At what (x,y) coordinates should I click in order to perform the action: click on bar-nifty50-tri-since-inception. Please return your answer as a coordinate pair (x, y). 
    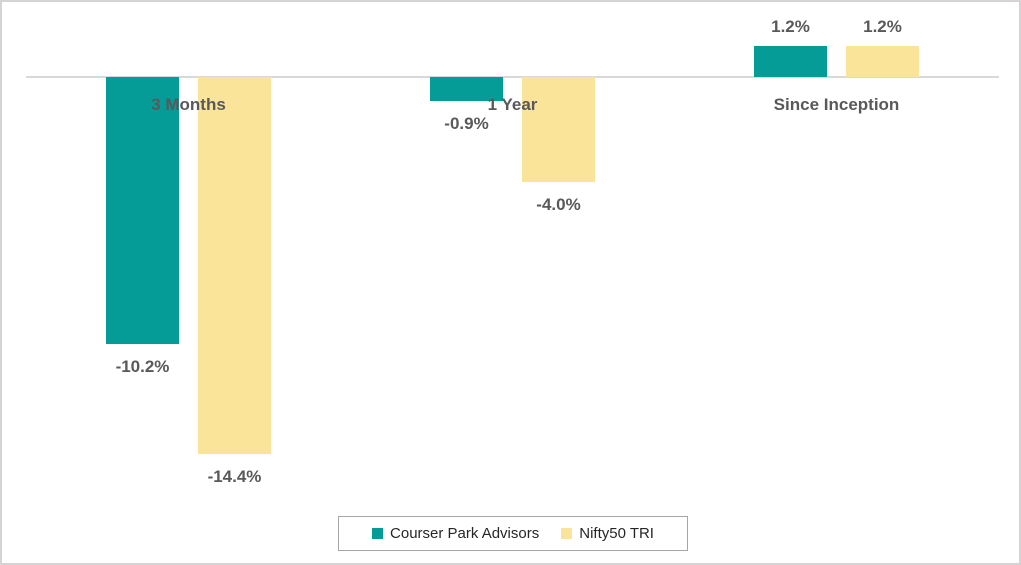
    Looking at the image, I should click on (882, 61).